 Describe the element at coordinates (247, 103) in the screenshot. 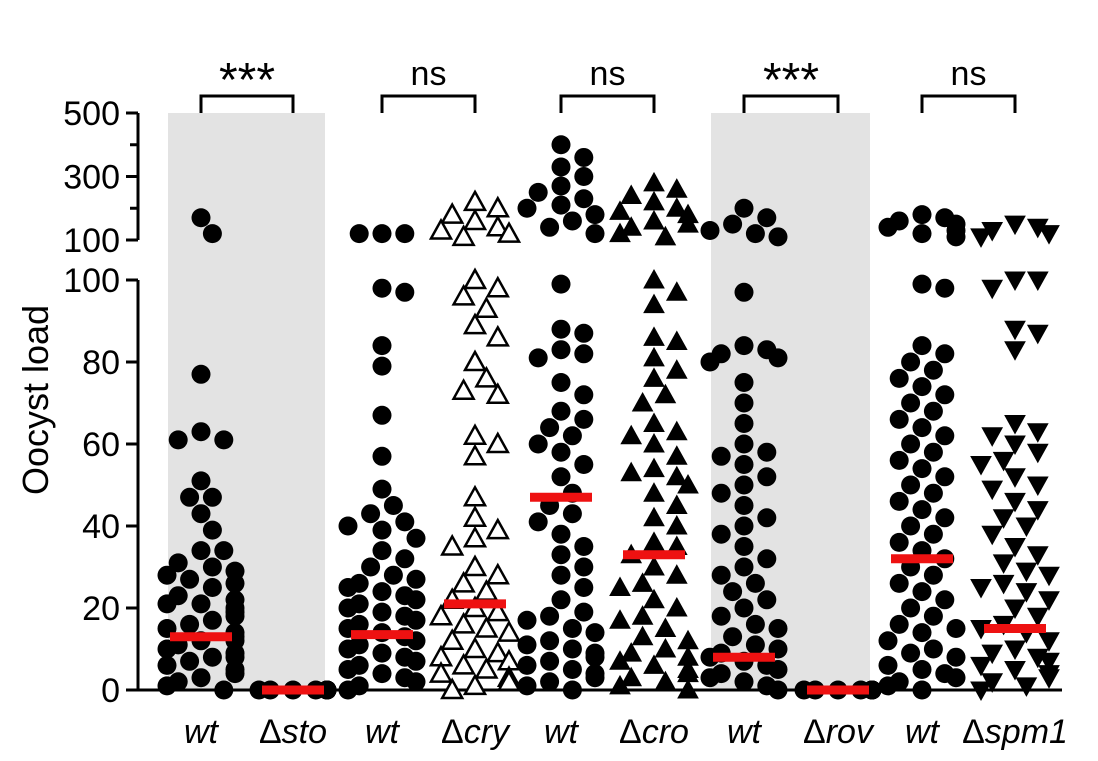

I see `significance-bracket` at that location.